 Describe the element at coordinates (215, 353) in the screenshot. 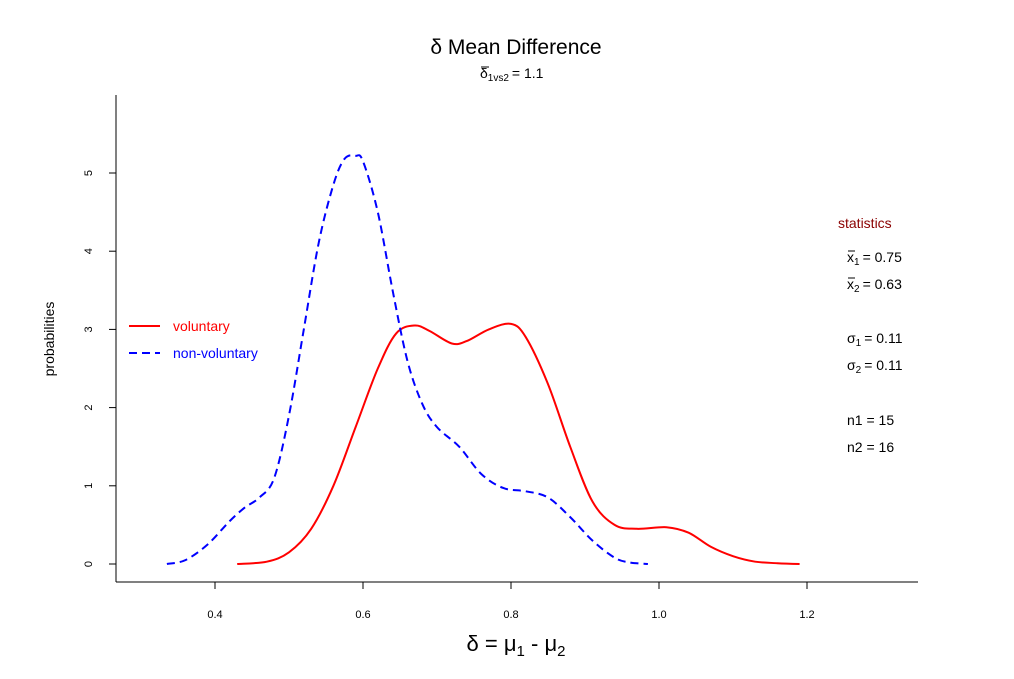

I see `legend-label-non-voluntary: non-voluntary` at that location.